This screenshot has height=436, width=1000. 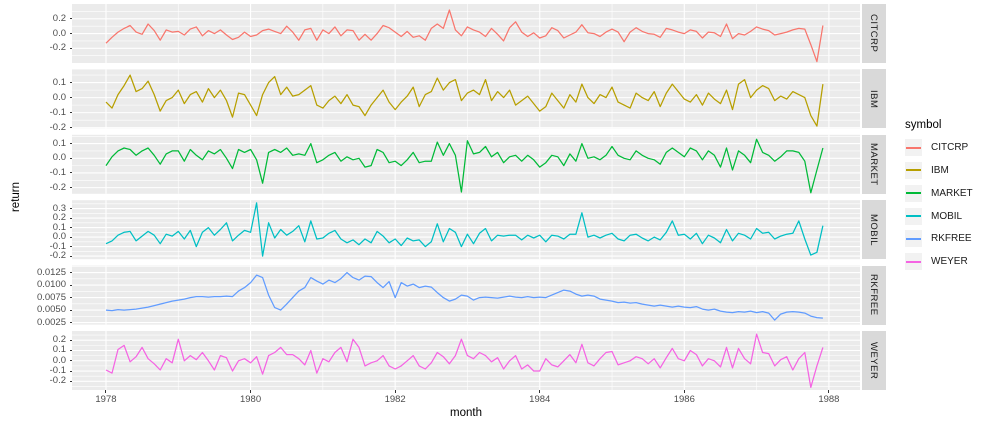 I want to click on facet-strip-mobil: MOBIL, so click(x=873, y=230).